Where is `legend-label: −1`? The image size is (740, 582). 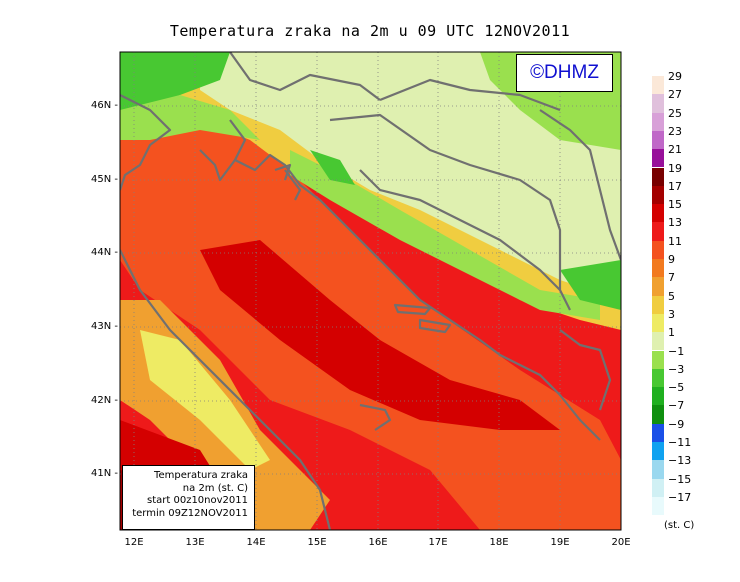
legend-label: −1 is located at coordinates (676, 351).